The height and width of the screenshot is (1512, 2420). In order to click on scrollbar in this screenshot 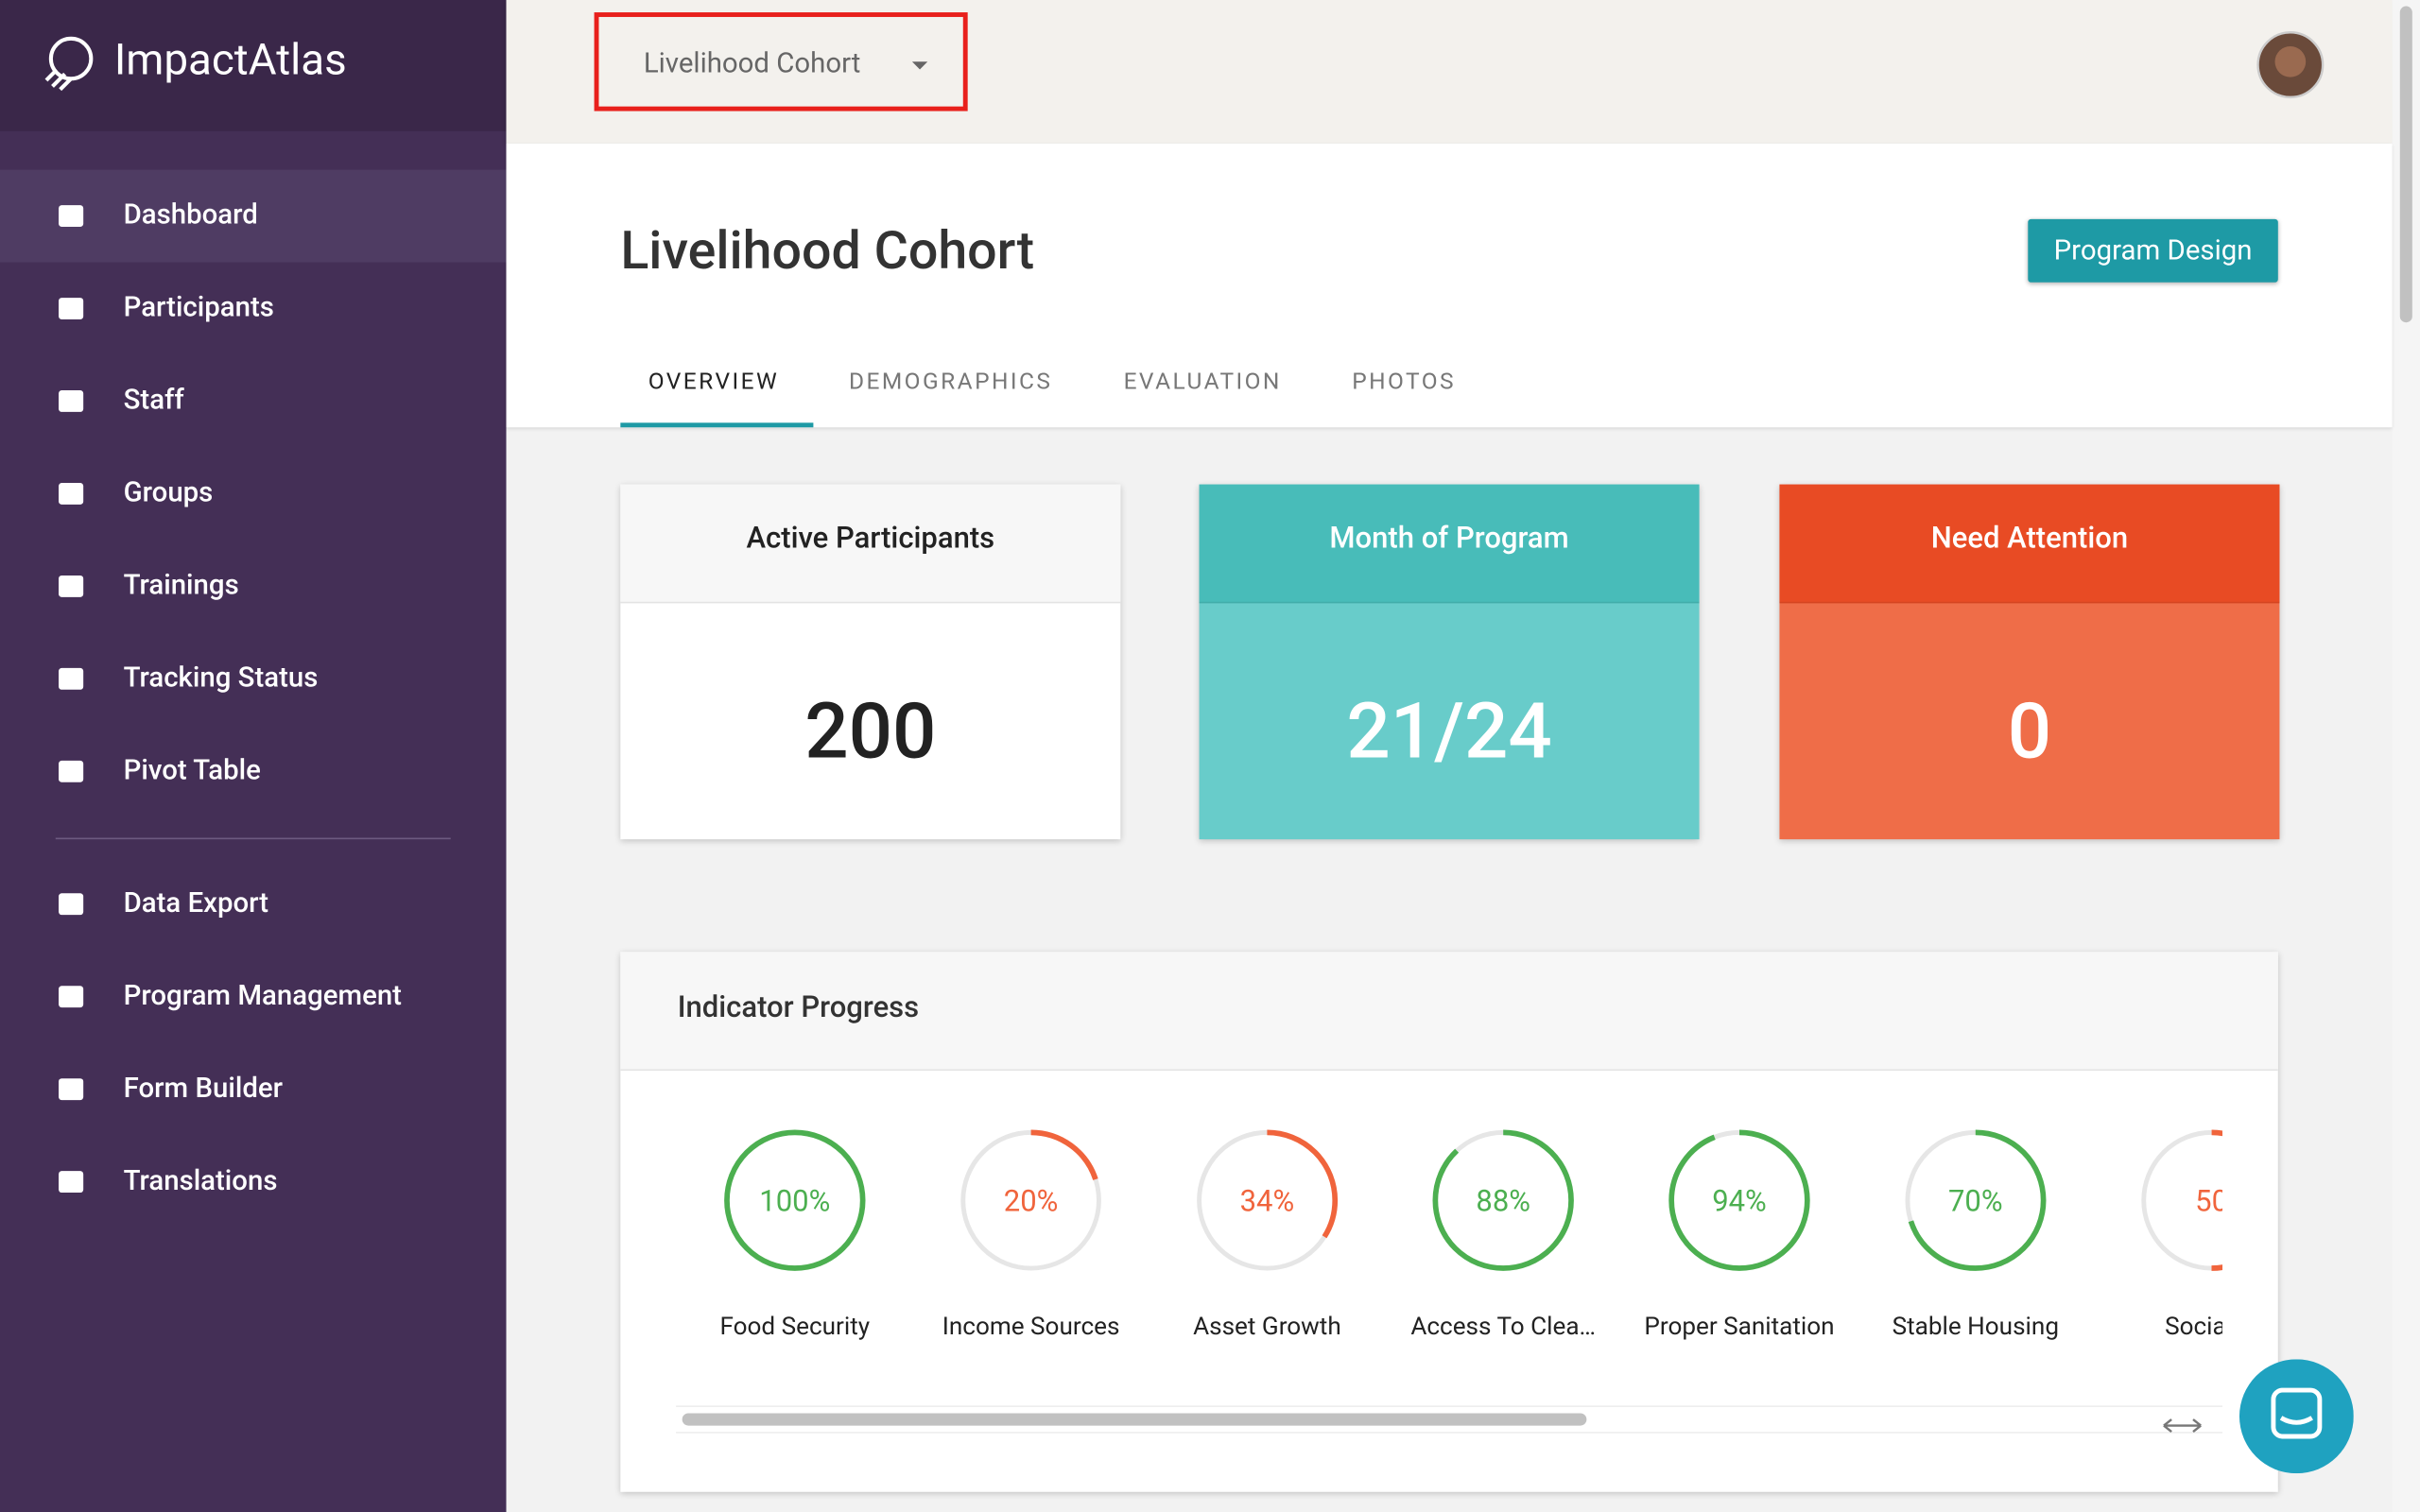, I will do `click(2406, 756)`.